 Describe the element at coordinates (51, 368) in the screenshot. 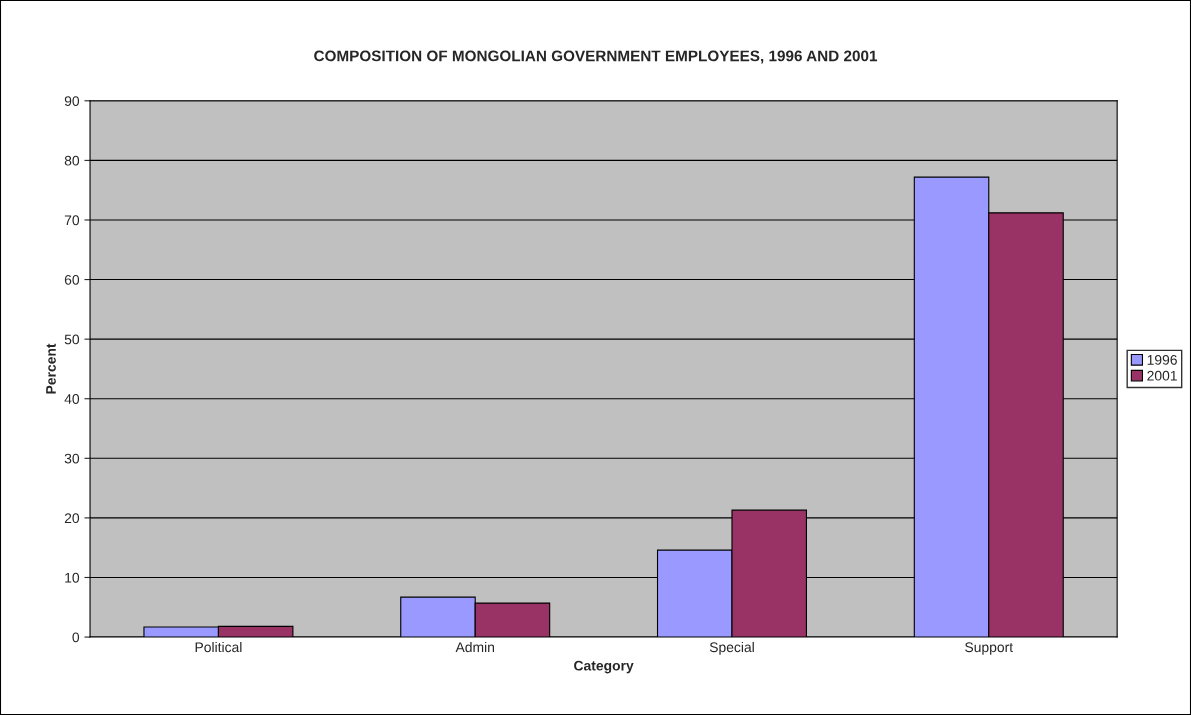

I see `y-axis-title: Percent` at that location.